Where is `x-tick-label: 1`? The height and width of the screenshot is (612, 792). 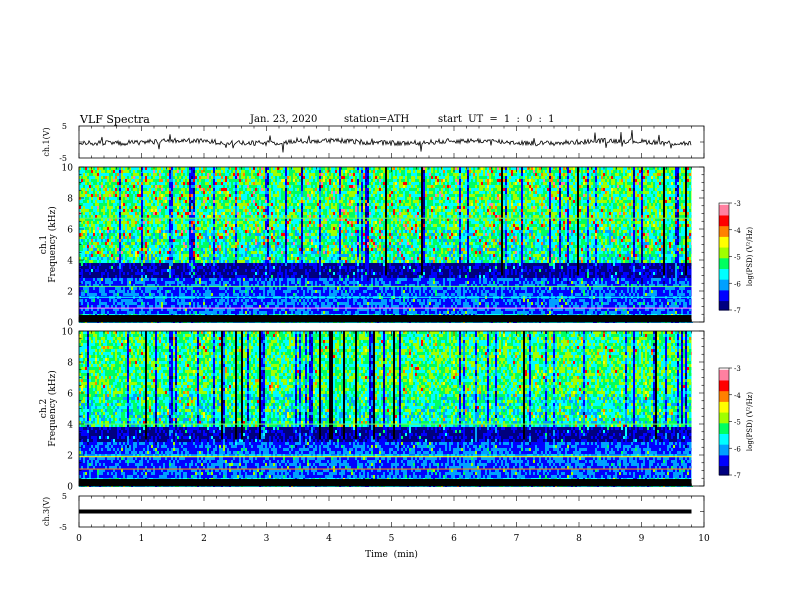
x-tick-label: 1 is located at coordinates (142, 539).